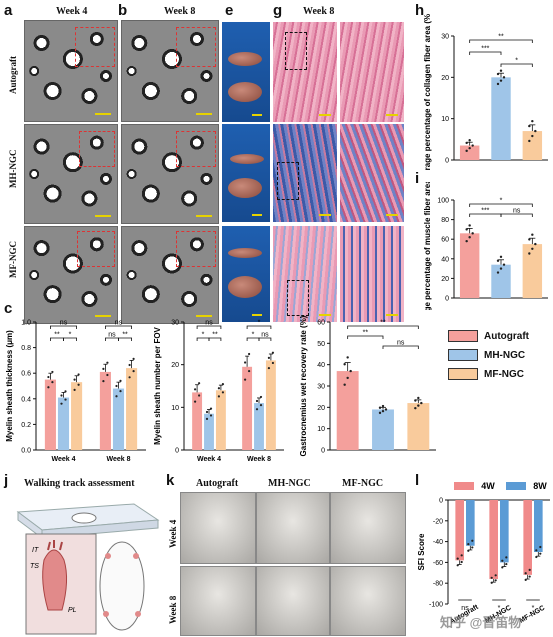  I want to click on footprint-row-week4: Week 4, so click(173, 533).